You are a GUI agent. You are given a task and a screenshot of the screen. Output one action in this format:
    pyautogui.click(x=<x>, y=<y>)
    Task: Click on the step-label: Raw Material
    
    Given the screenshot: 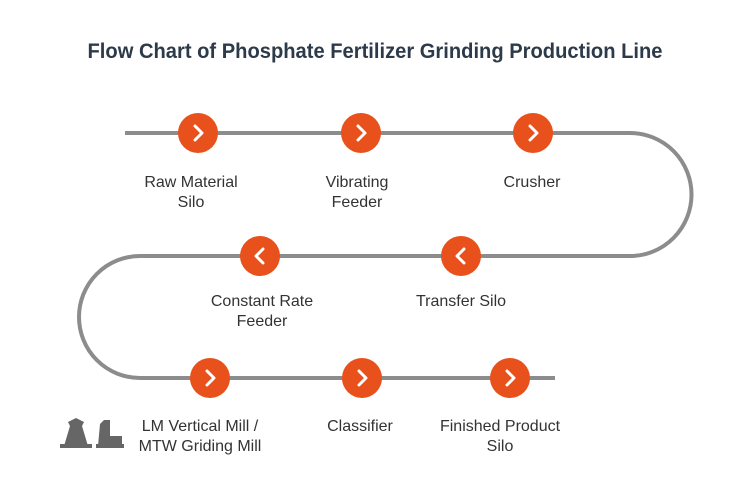 What is the action you would take?
    pyautogui.click(x=190, y=182)
    